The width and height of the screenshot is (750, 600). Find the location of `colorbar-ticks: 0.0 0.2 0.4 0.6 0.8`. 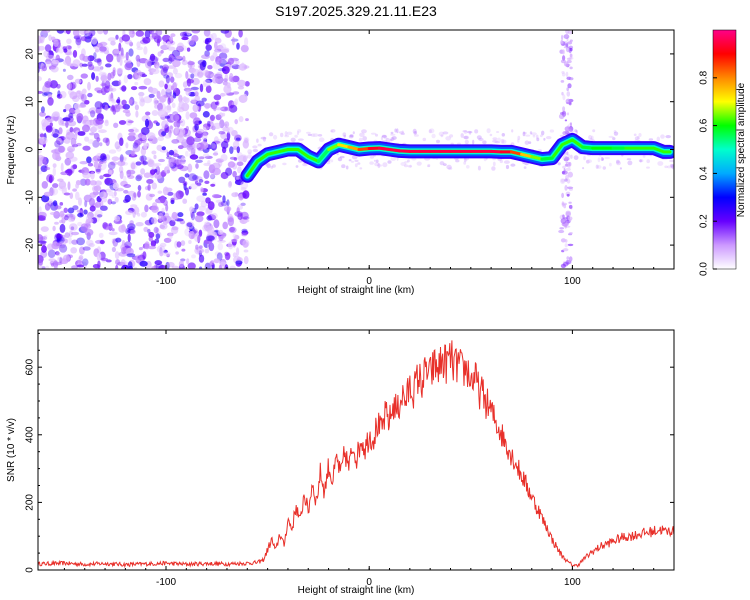

colorbar-ticks: 0.0 0.2 0.4 0.6 0.8 is located at coordinates (708, 173).